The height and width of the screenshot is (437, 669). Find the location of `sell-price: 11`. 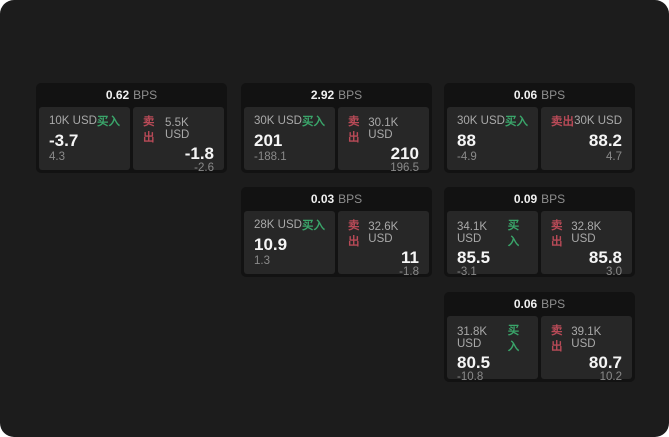

sell-price: 11 is located at coordinates (410, 257).